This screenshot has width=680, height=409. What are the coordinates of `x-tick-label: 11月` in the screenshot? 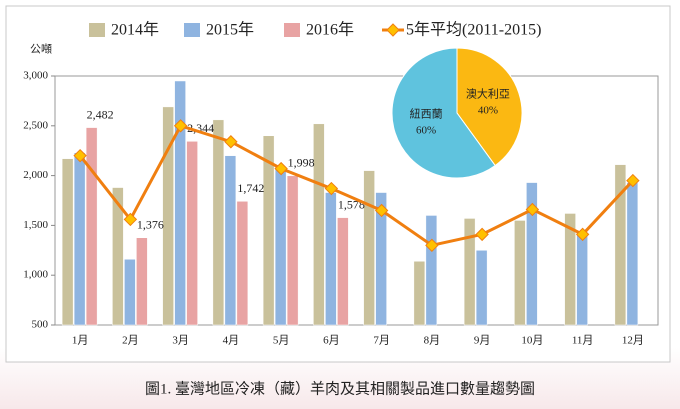 It's located at (583, 341).